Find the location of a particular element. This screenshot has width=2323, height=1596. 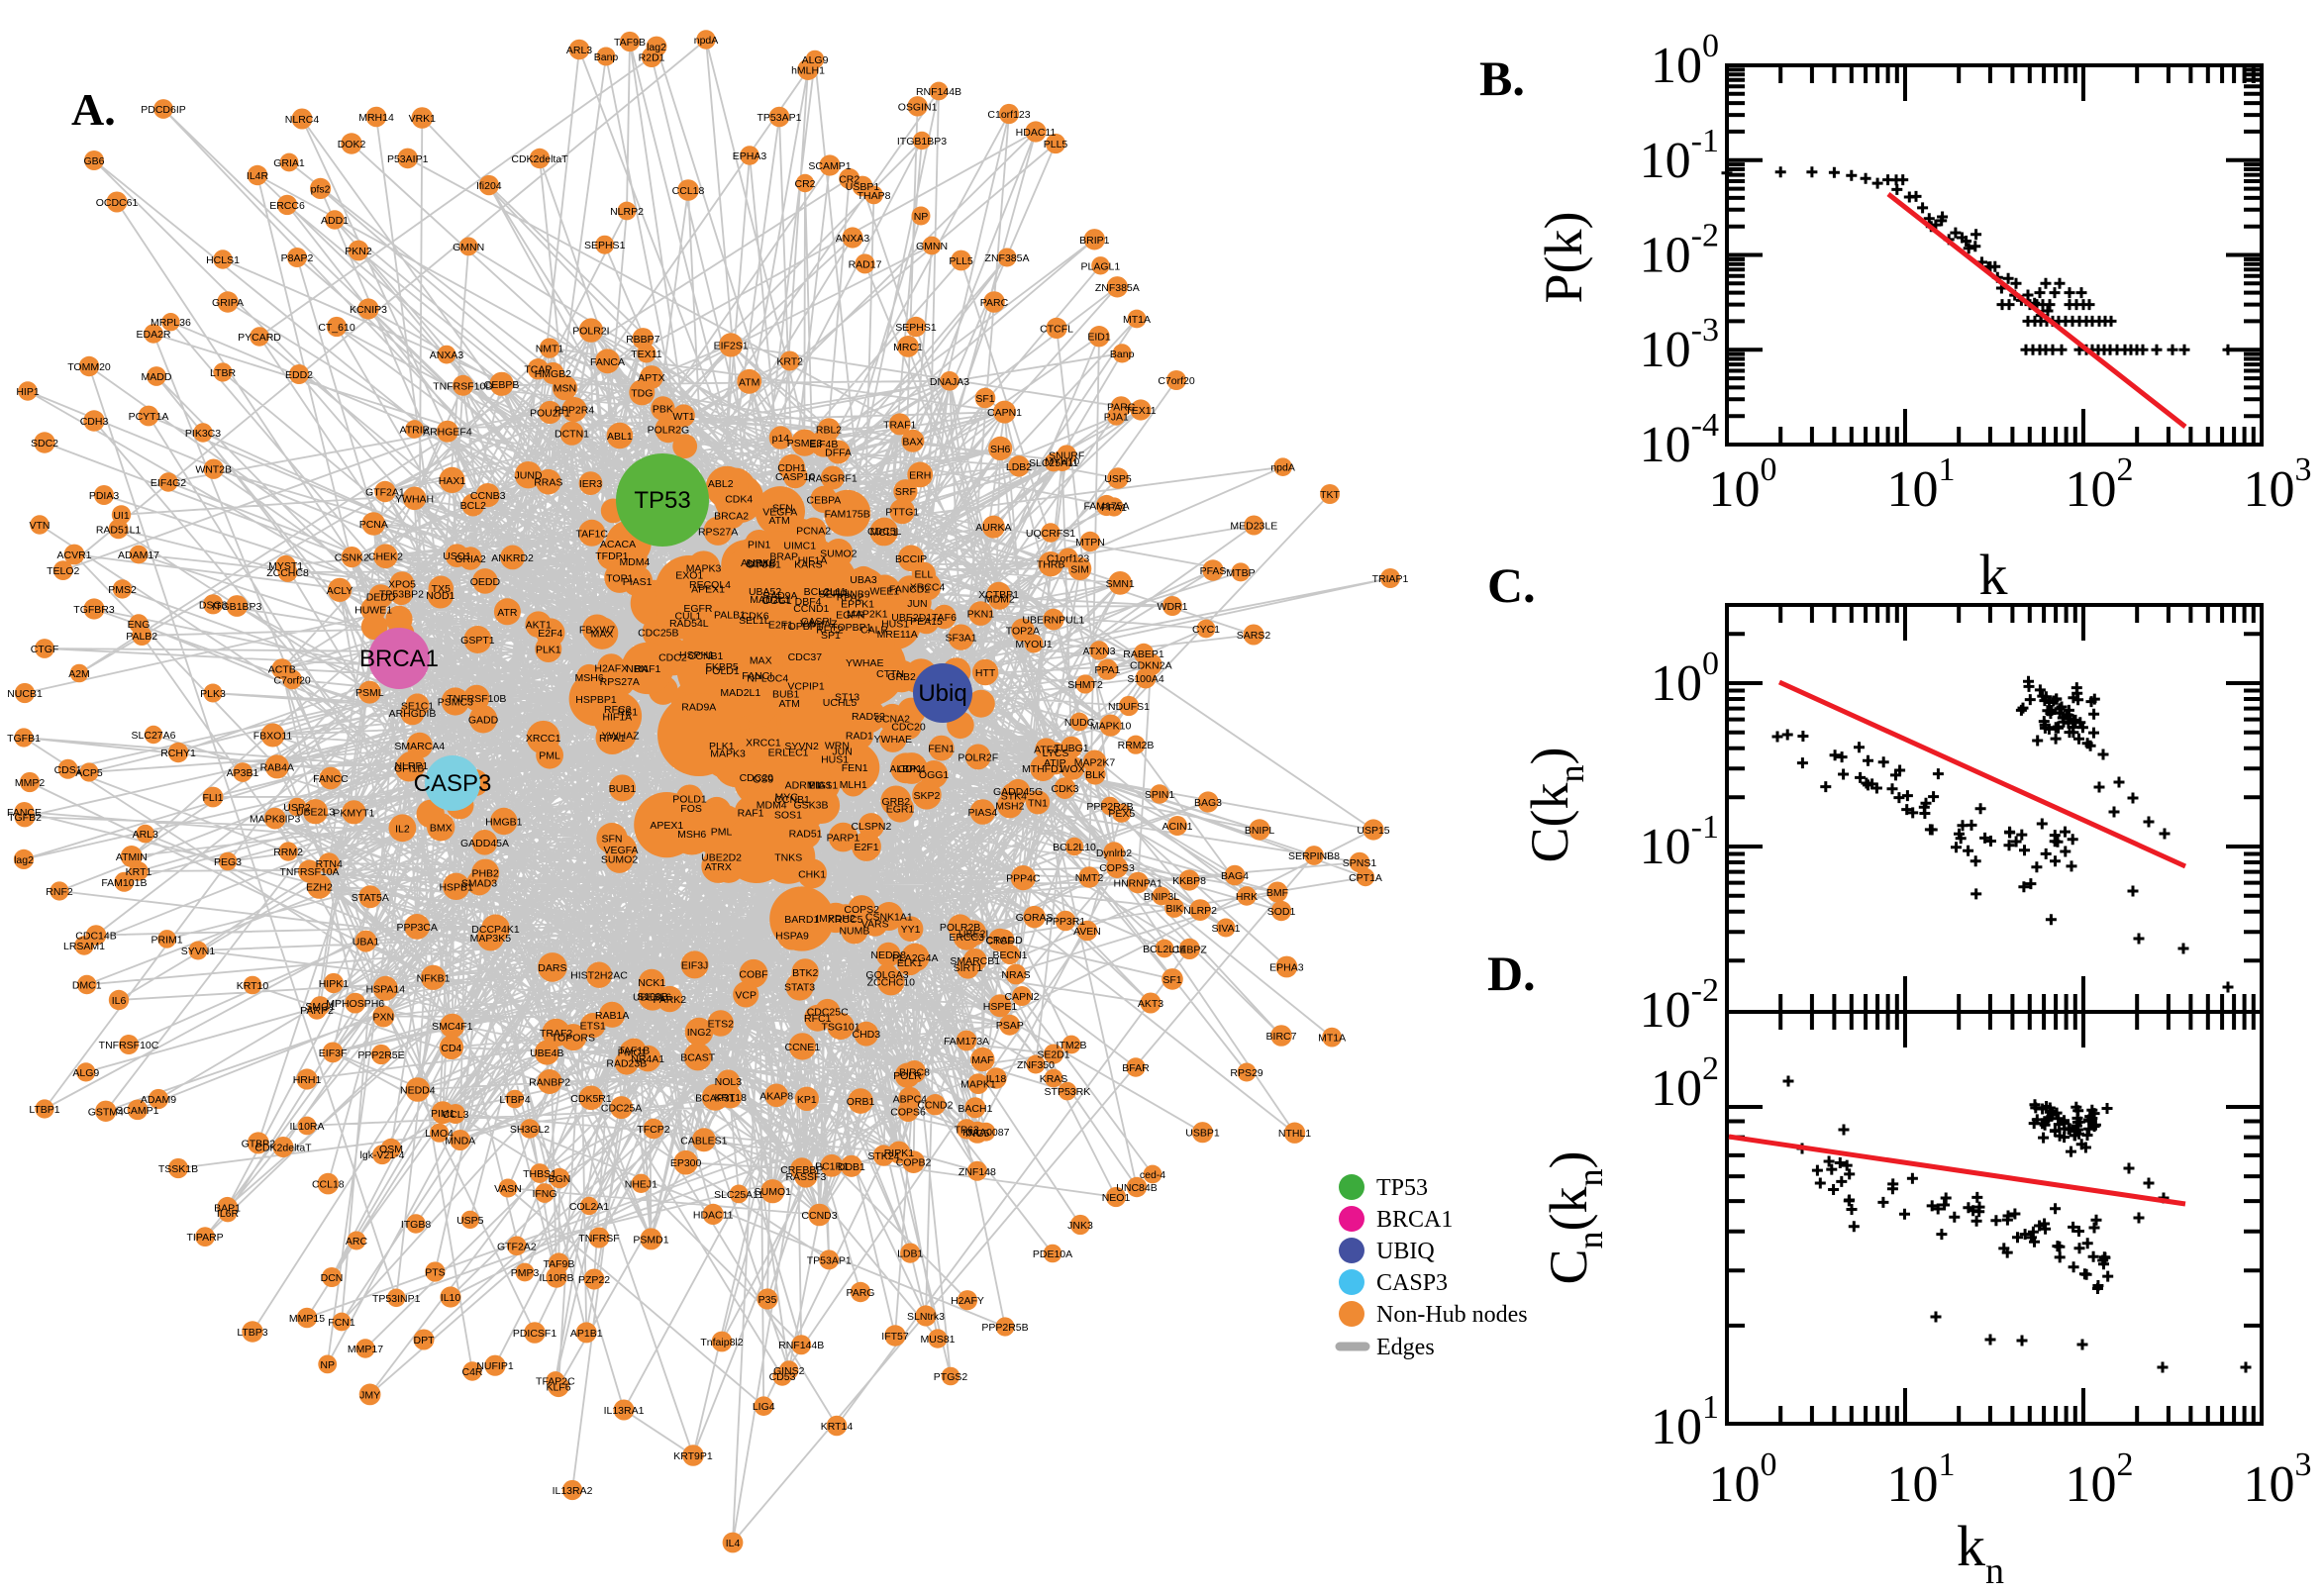

svg-text: JUN is located at coordinates (842, 752).